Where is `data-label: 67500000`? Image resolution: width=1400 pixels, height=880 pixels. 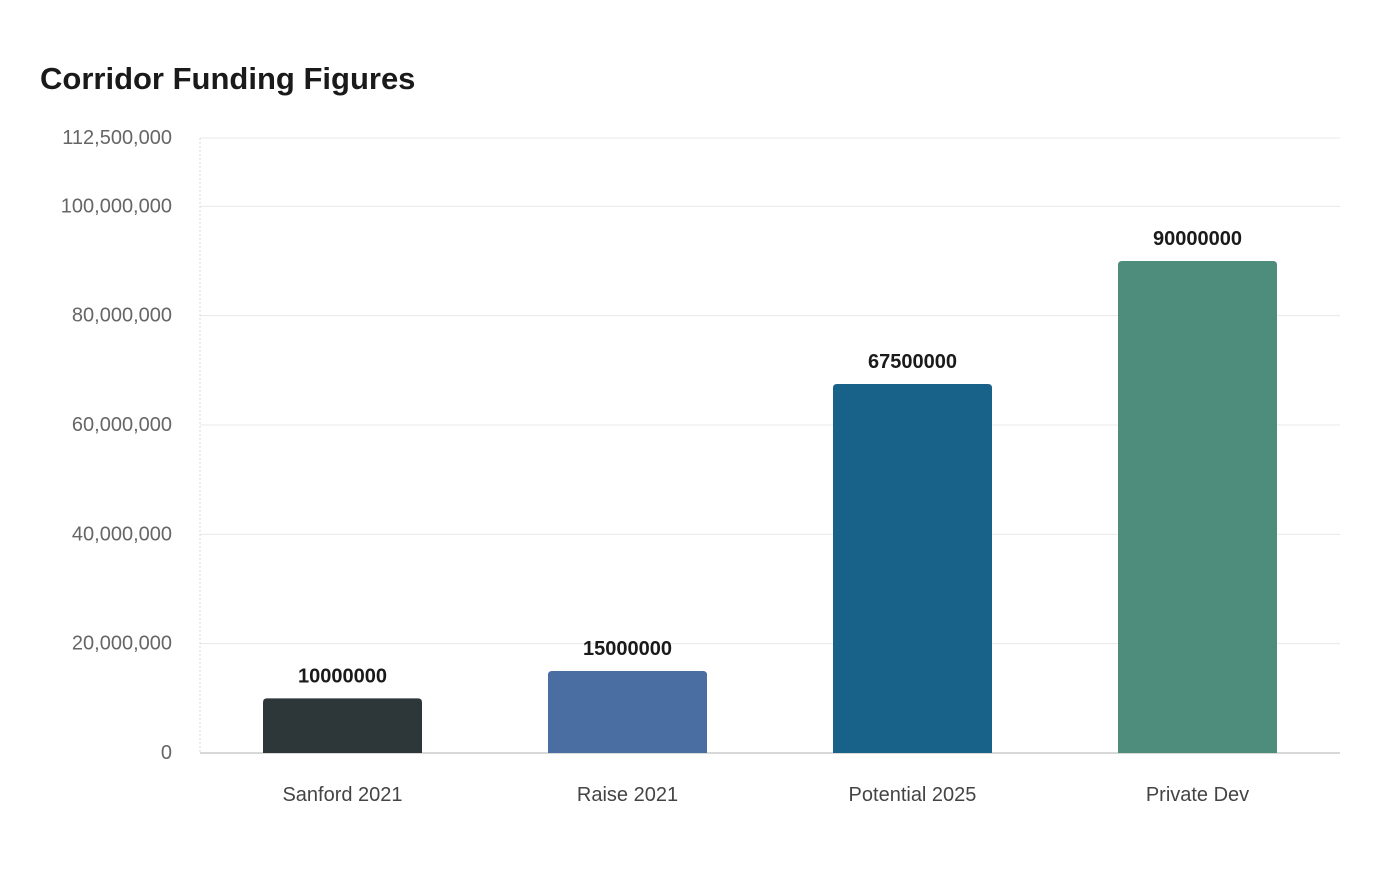
data-label: 67500000 is located at coordinates (912, 362).